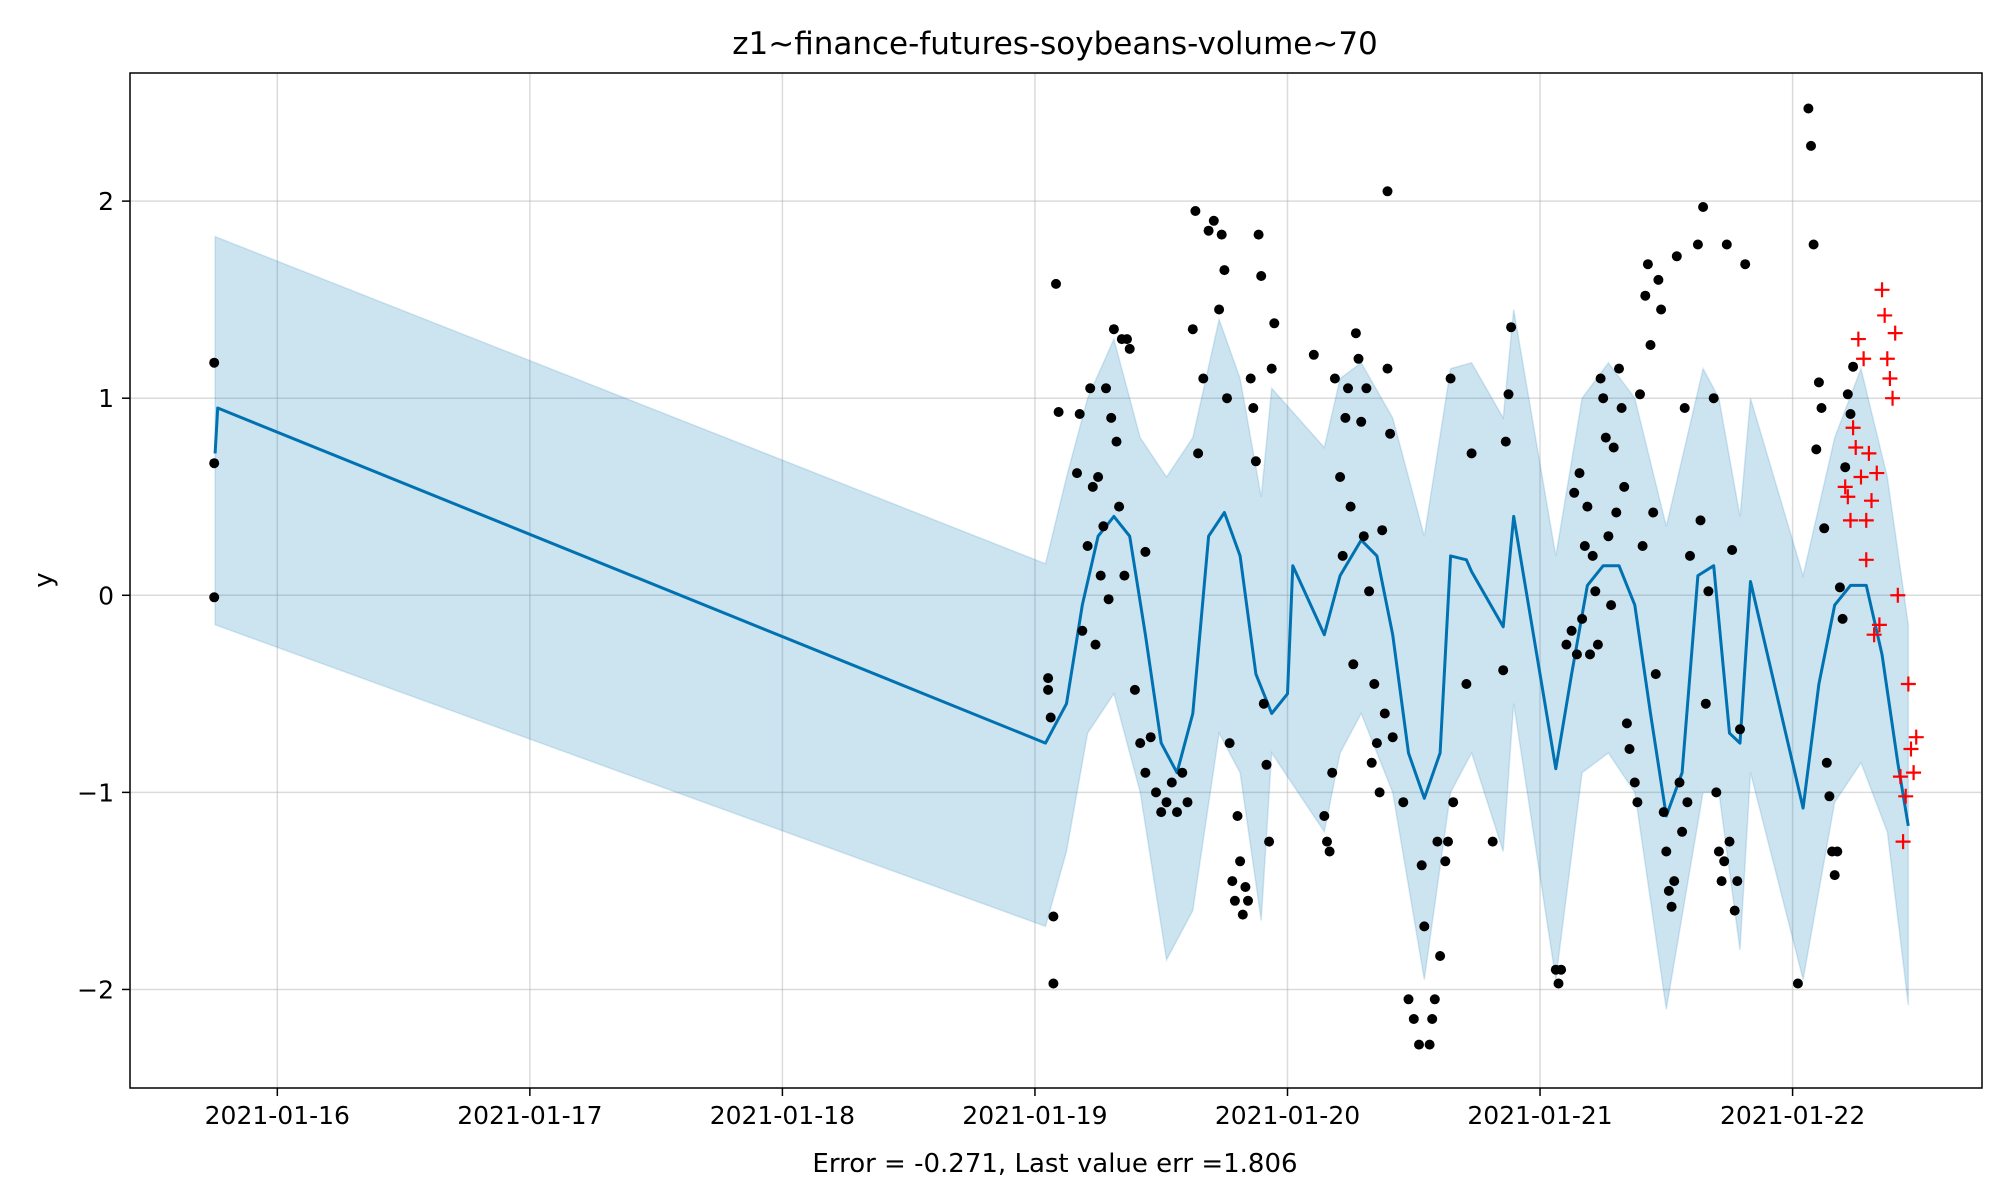 Image resolution: width=2000 pixels, height=1200 pixels. I want to click on x-axis-label: Error = -0.271, Last value err =1.806, so click(1054, 1164).